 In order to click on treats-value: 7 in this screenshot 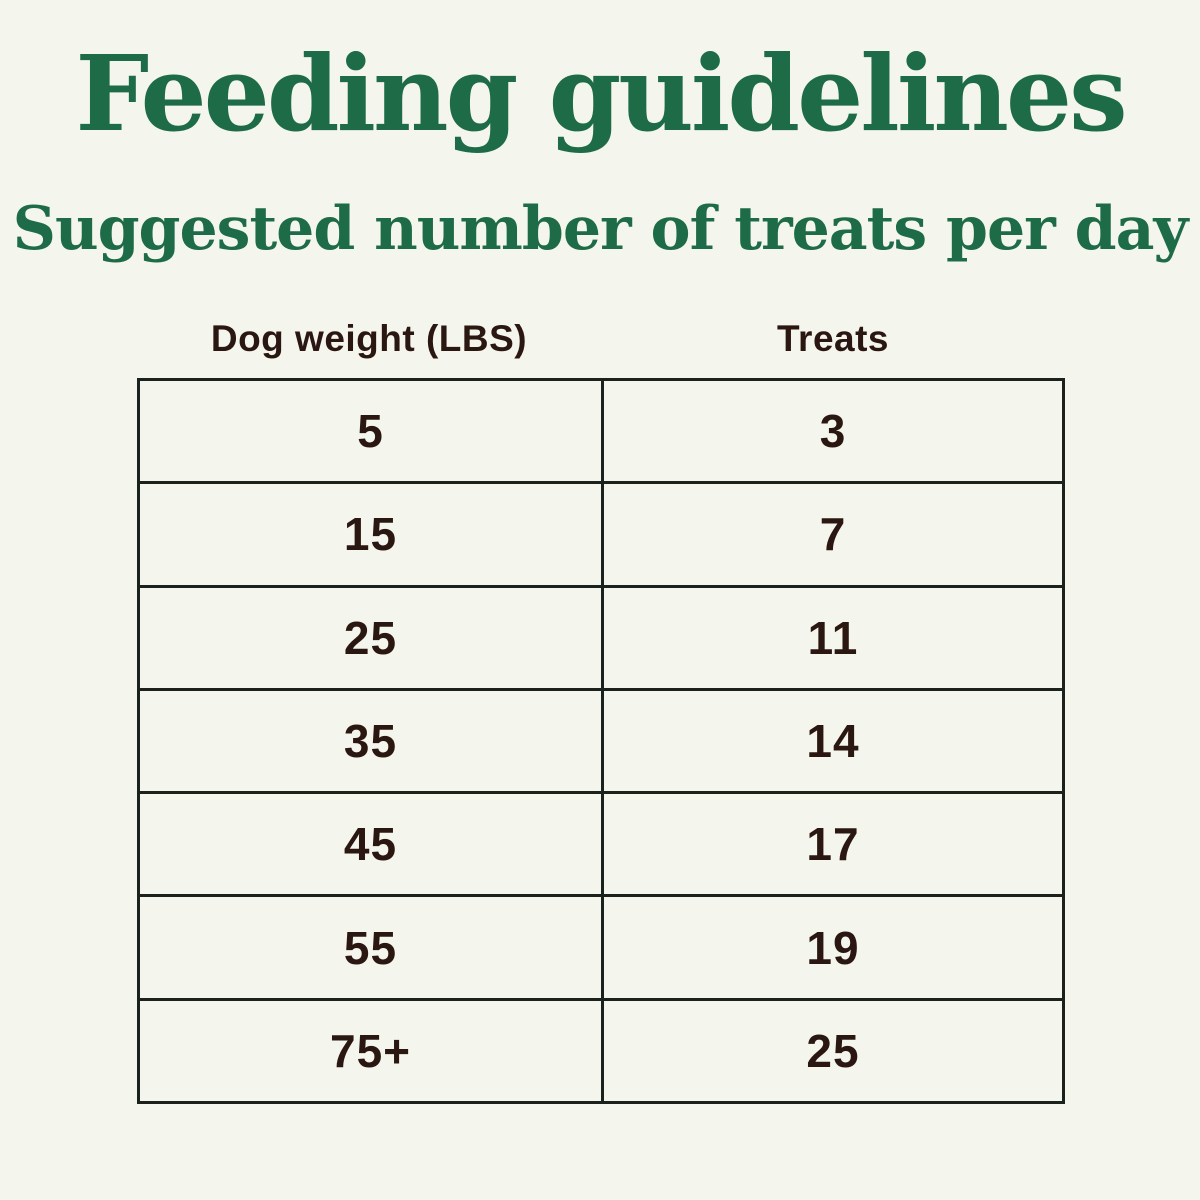, I will do `click(831, 534)`.